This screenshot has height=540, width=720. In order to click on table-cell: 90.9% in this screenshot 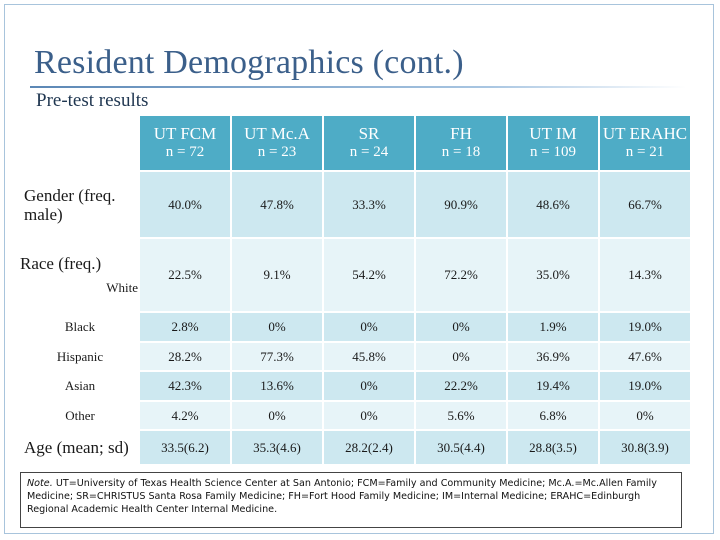, I will do `click(461, 205)`.